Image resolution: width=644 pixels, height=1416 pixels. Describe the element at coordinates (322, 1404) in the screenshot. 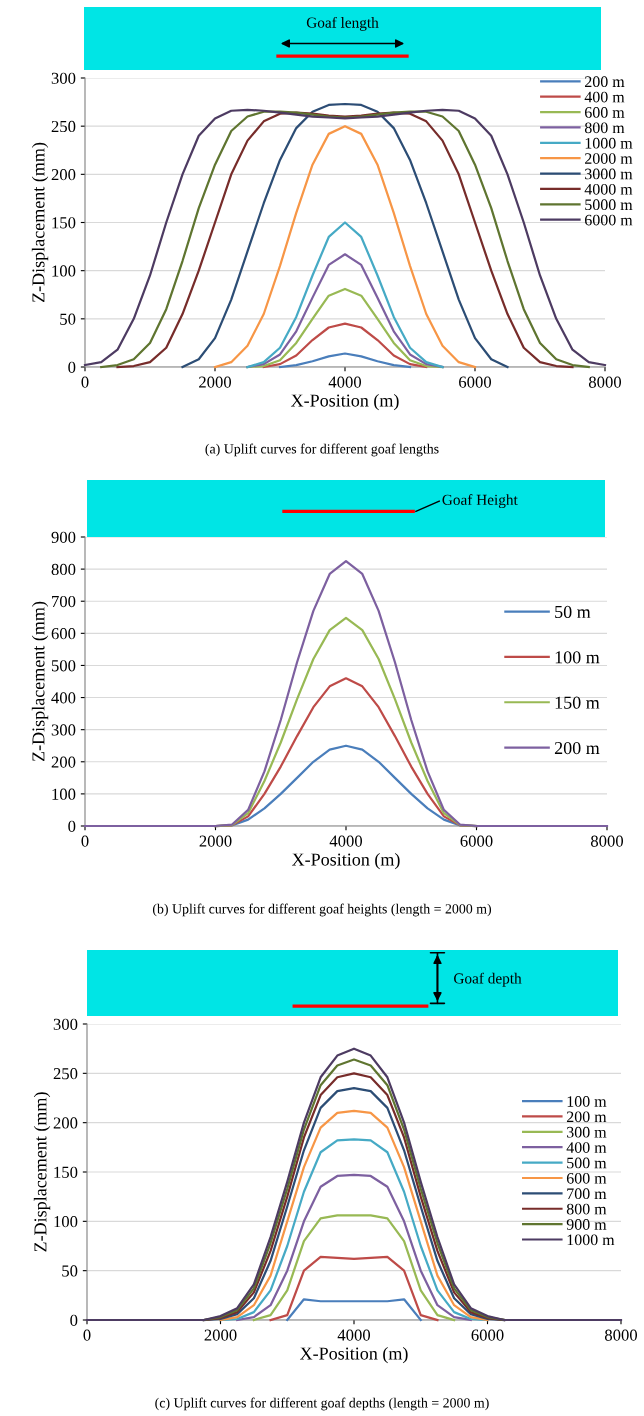

I see `text: (c) Uplift curves for different goaf depths (length = 2000 m)` at that location.